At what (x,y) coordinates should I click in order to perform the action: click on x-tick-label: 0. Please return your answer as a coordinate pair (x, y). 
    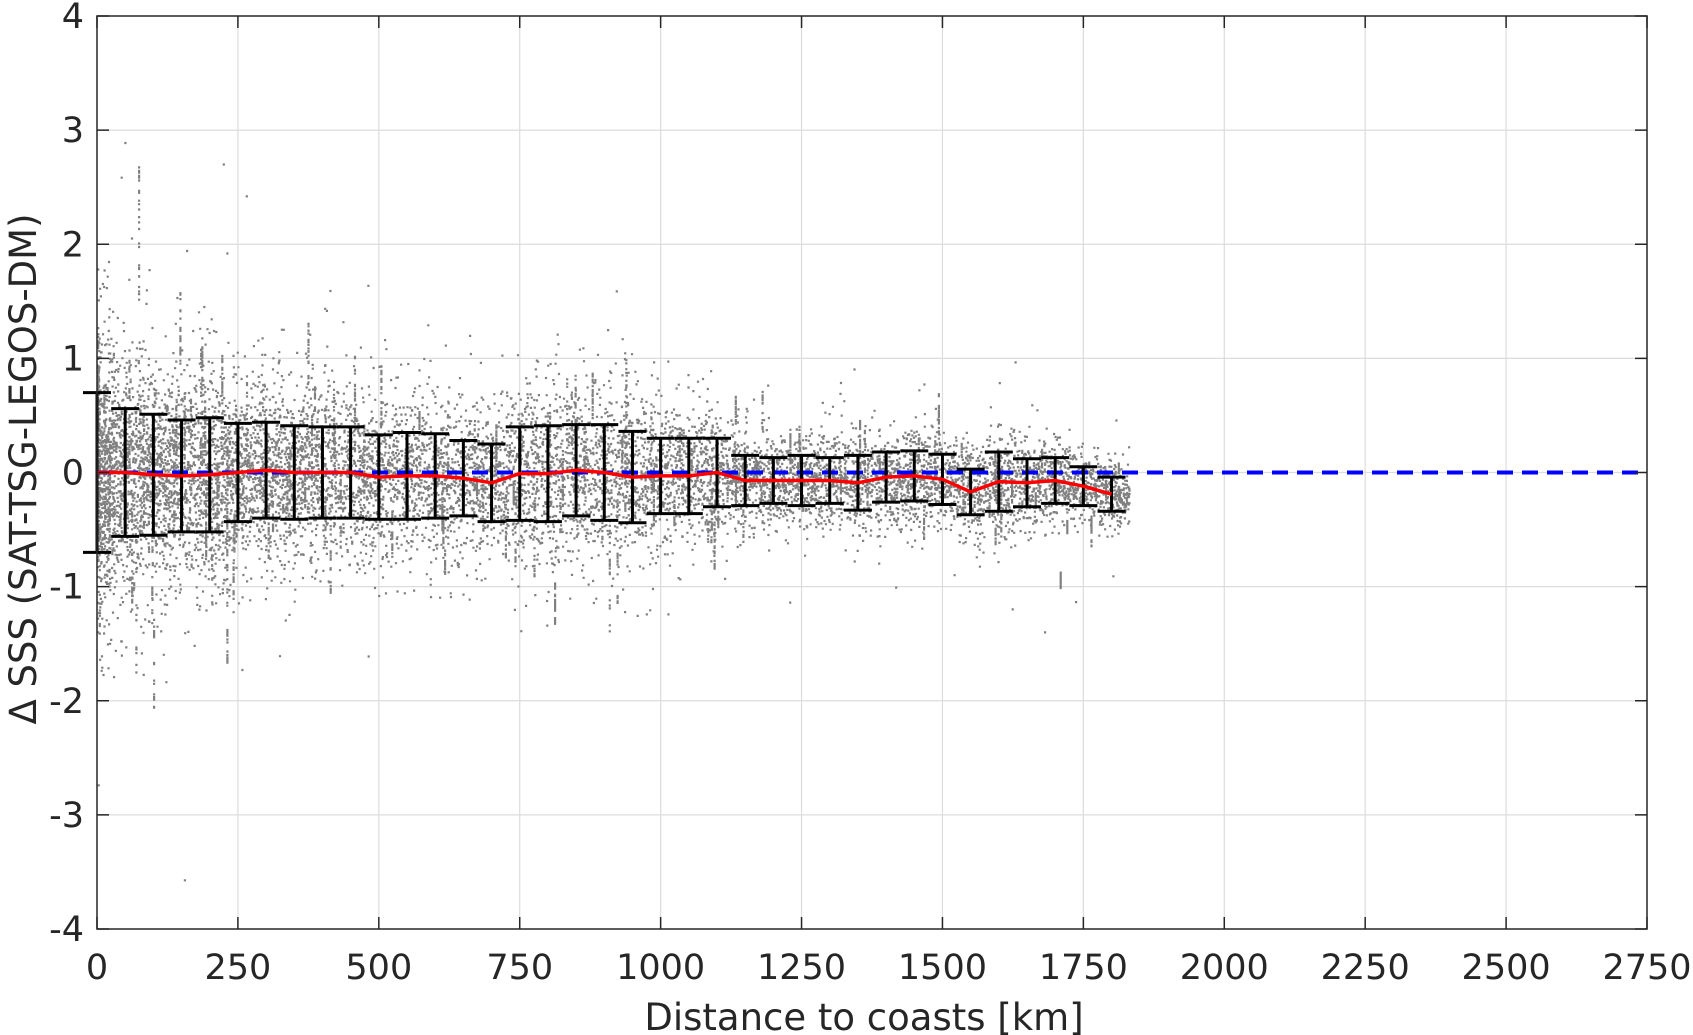
    Looking at the image, I should click on (97, 968).